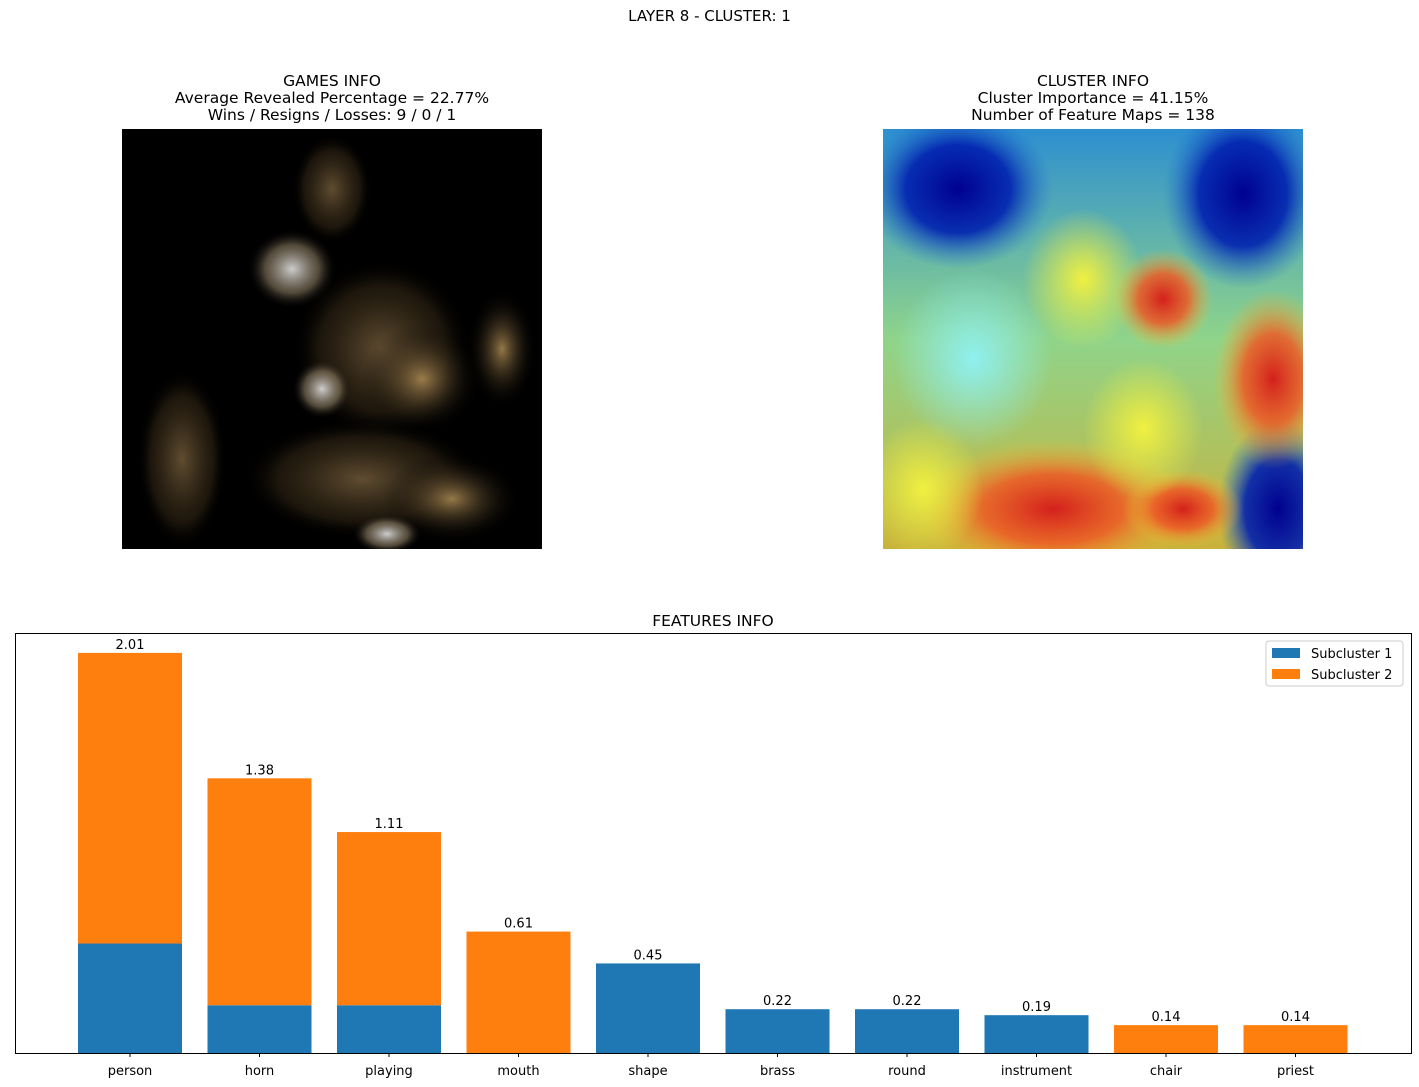  Describe the element at coordinates (332, 115) in the screenshot. I see `games-info-record: Wins / Resigns / Losses: 9 / 0 / 1` at that location.